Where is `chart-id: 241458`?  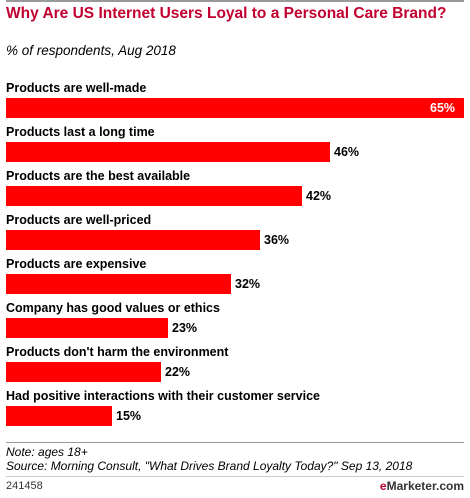
chart-id: 241458 is located at coordinates (24, 486).